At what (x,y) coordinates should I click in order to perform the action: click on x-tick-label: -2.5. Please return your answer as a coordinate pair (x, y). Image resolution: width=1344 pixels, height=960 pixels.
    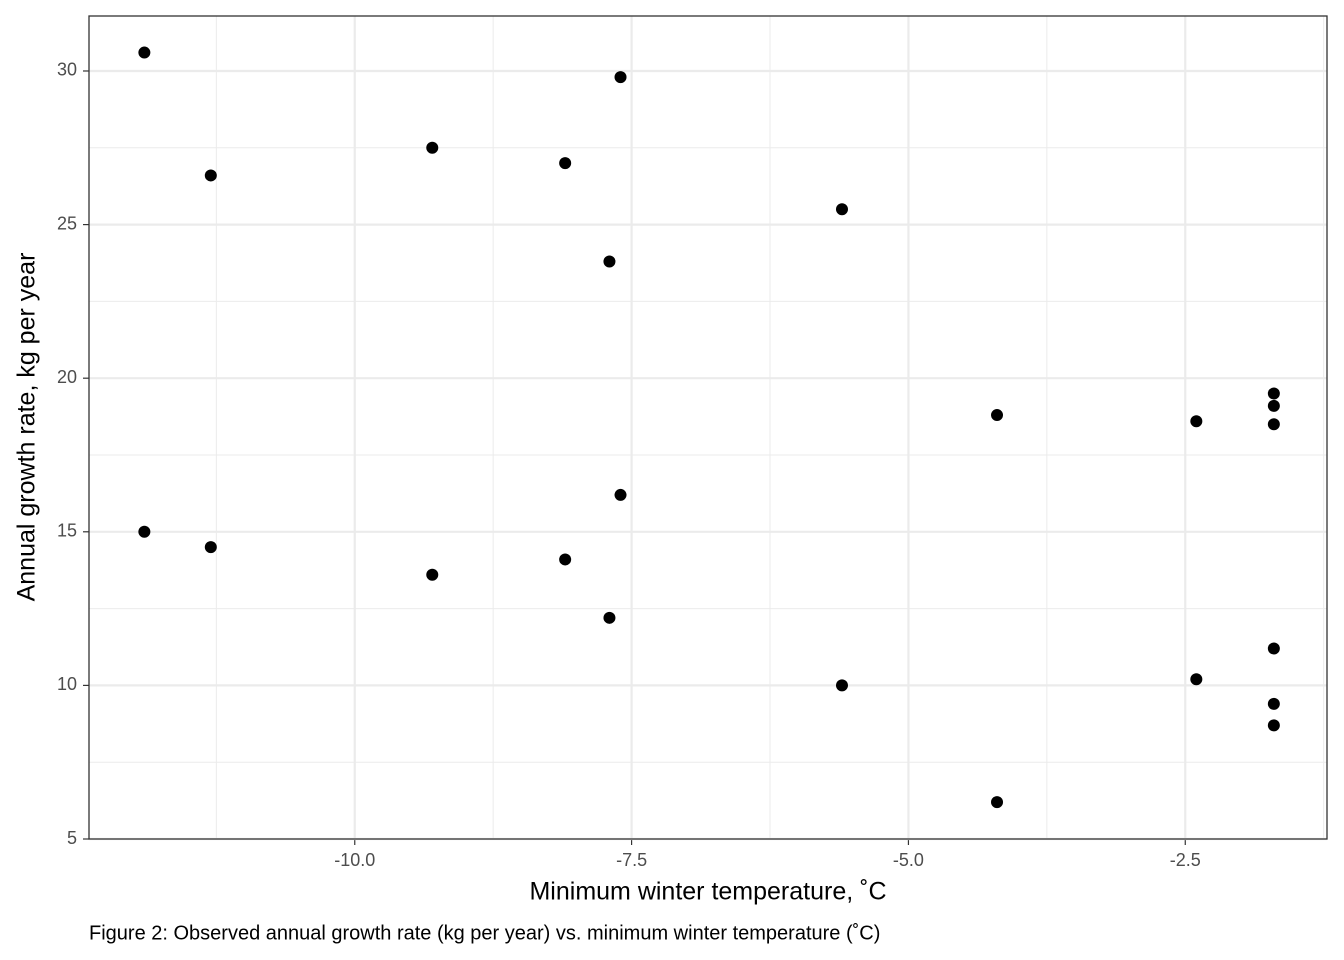
    Looking at the image, I should click on (1185, 860).